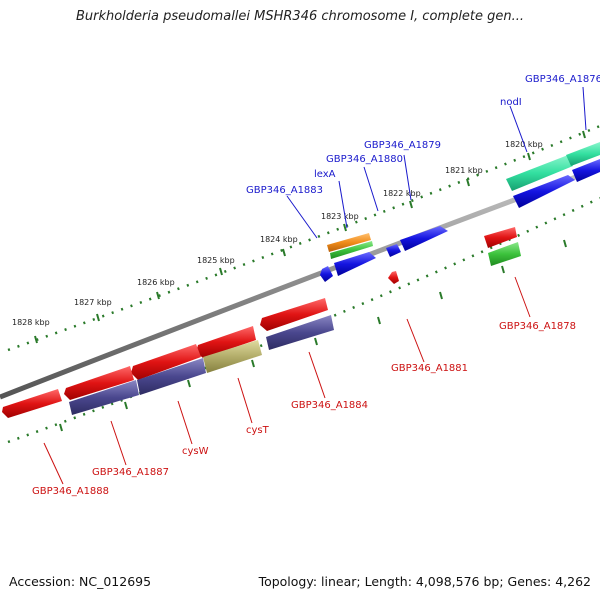  What do you see at coordinates (156, 282) in the screenshot?
I see `tick-label-1826: 1826 kbp` at bounding box center [156, 282].